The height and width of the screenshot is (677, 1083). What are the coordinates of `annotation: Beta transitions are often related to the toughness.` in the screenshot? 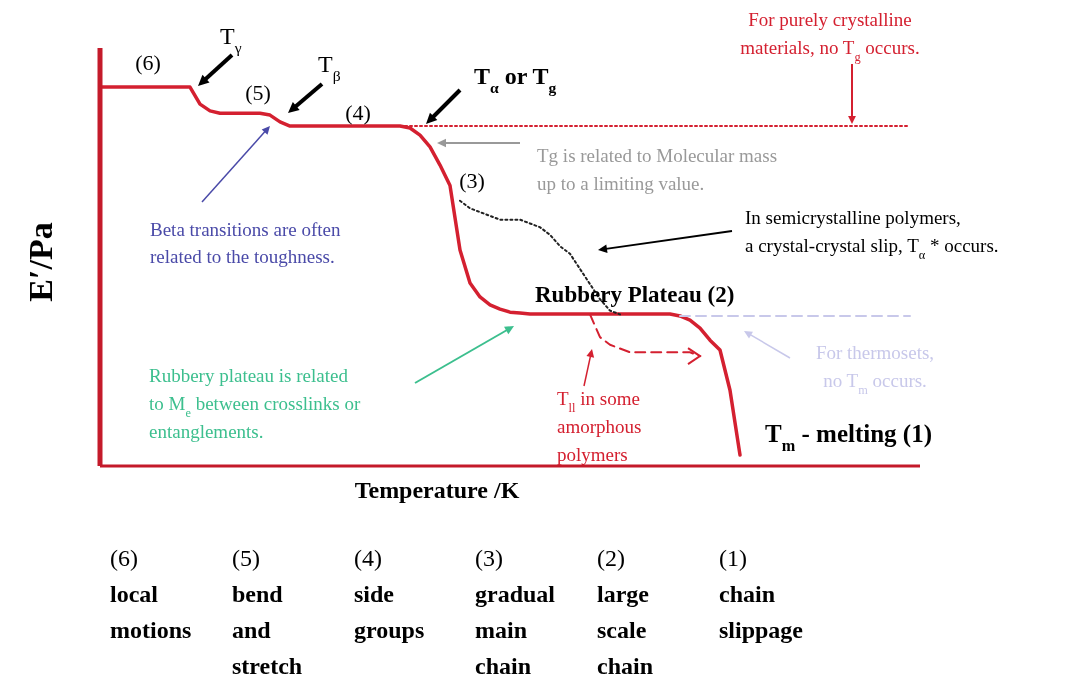 It's located at (245, 243).